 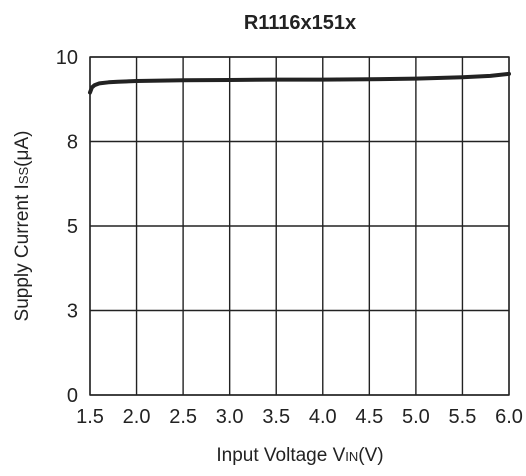 What do you see at coordinates (22, 149) in the screenshot?
I see `y-axis-label-suffix: (μA)` at bounding box center [22, 149].